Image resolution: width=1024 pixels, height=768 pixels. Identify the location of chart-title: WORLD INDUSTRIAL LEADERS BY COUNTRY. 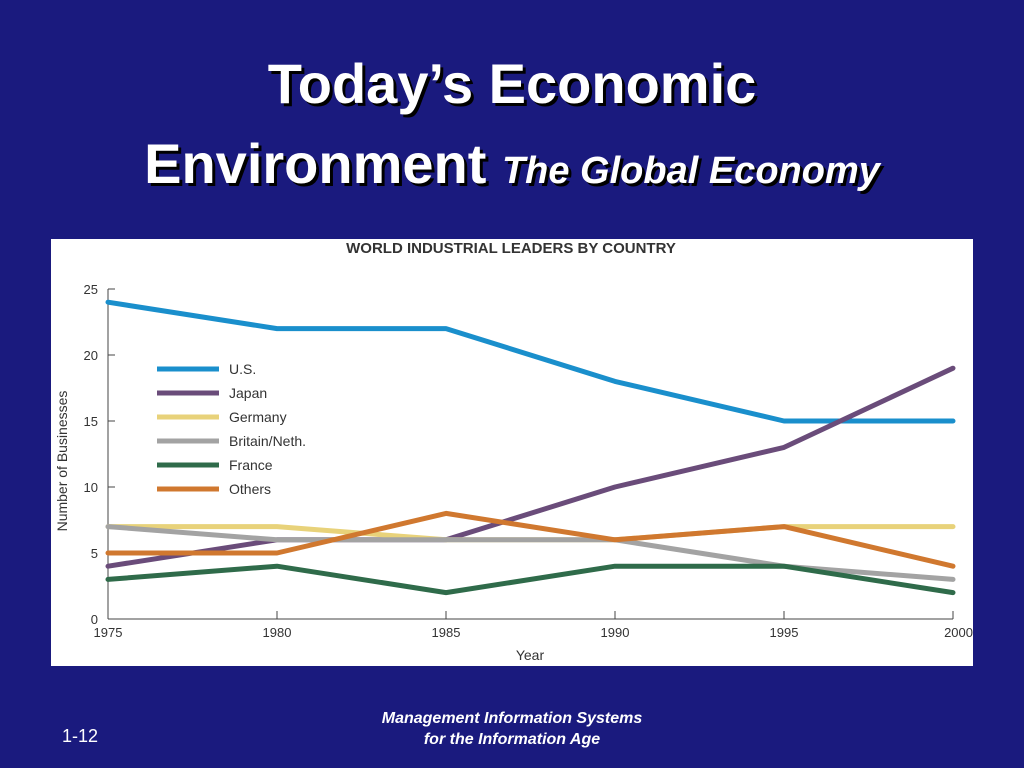
(511, 248).